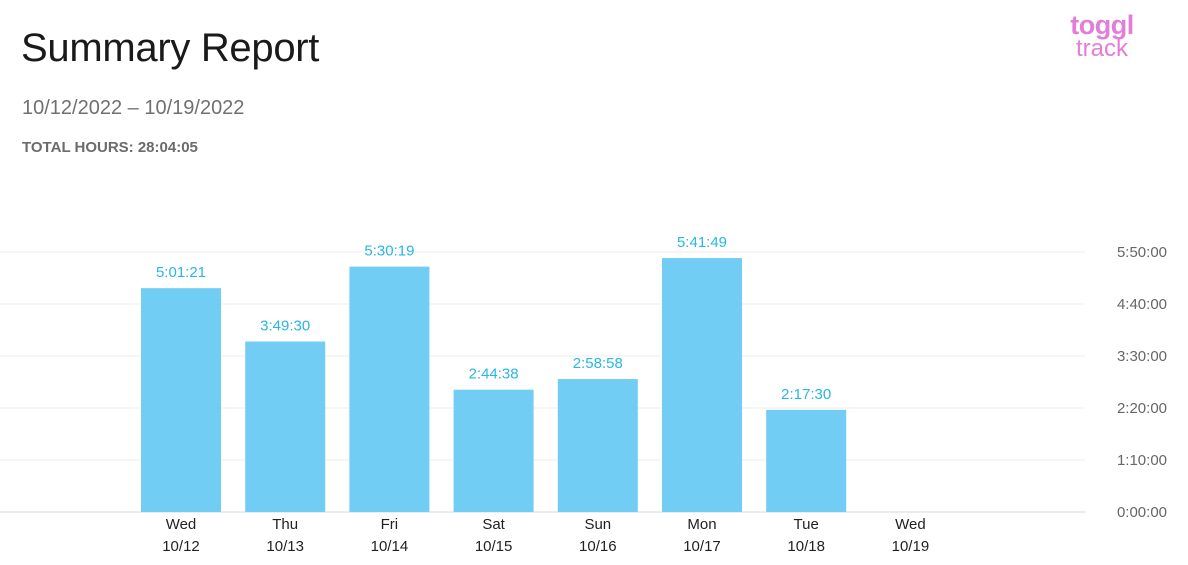 The height and width of the screenshot is (565, 1188). I want to click on x-tick-date: 10/13, so click(285, 546).